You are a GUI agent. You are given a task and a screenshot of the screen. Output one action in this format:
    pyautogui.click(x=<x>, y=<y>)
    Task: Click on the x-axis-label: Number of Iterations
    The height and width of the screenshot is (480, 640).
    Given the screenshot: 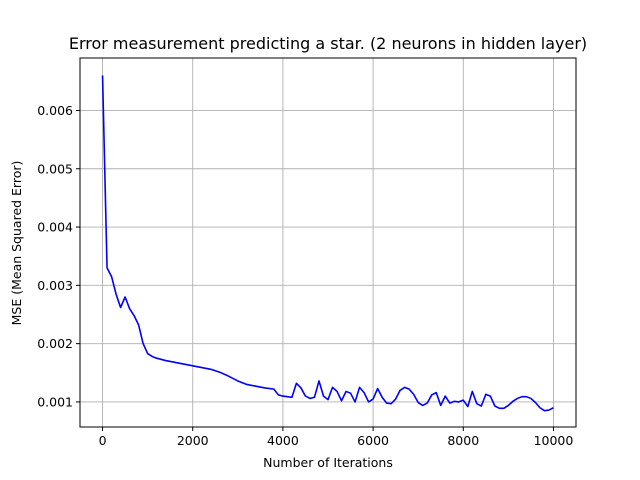 What is the action you would take?
    pyautogui.click(x=328, y=462)
    